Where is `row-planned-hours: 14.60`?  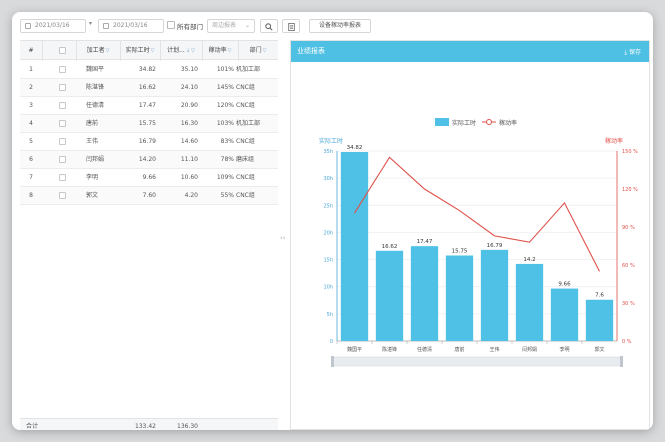 row-planned-hours: 14.60 is located at coordinates (189, 141).